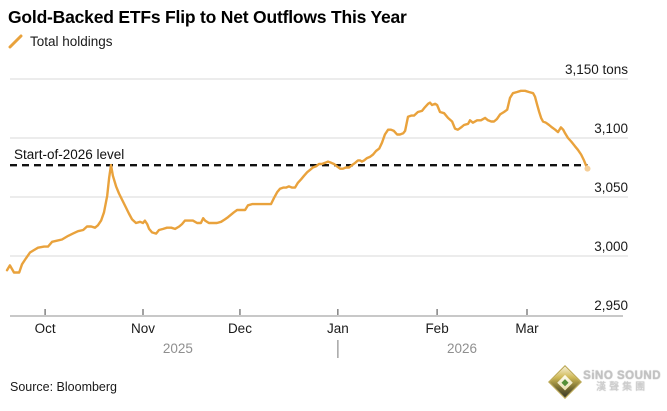 The width and height of the screenshot is (667, 411). I want to click on month-label: Feb, so click(436, 328).